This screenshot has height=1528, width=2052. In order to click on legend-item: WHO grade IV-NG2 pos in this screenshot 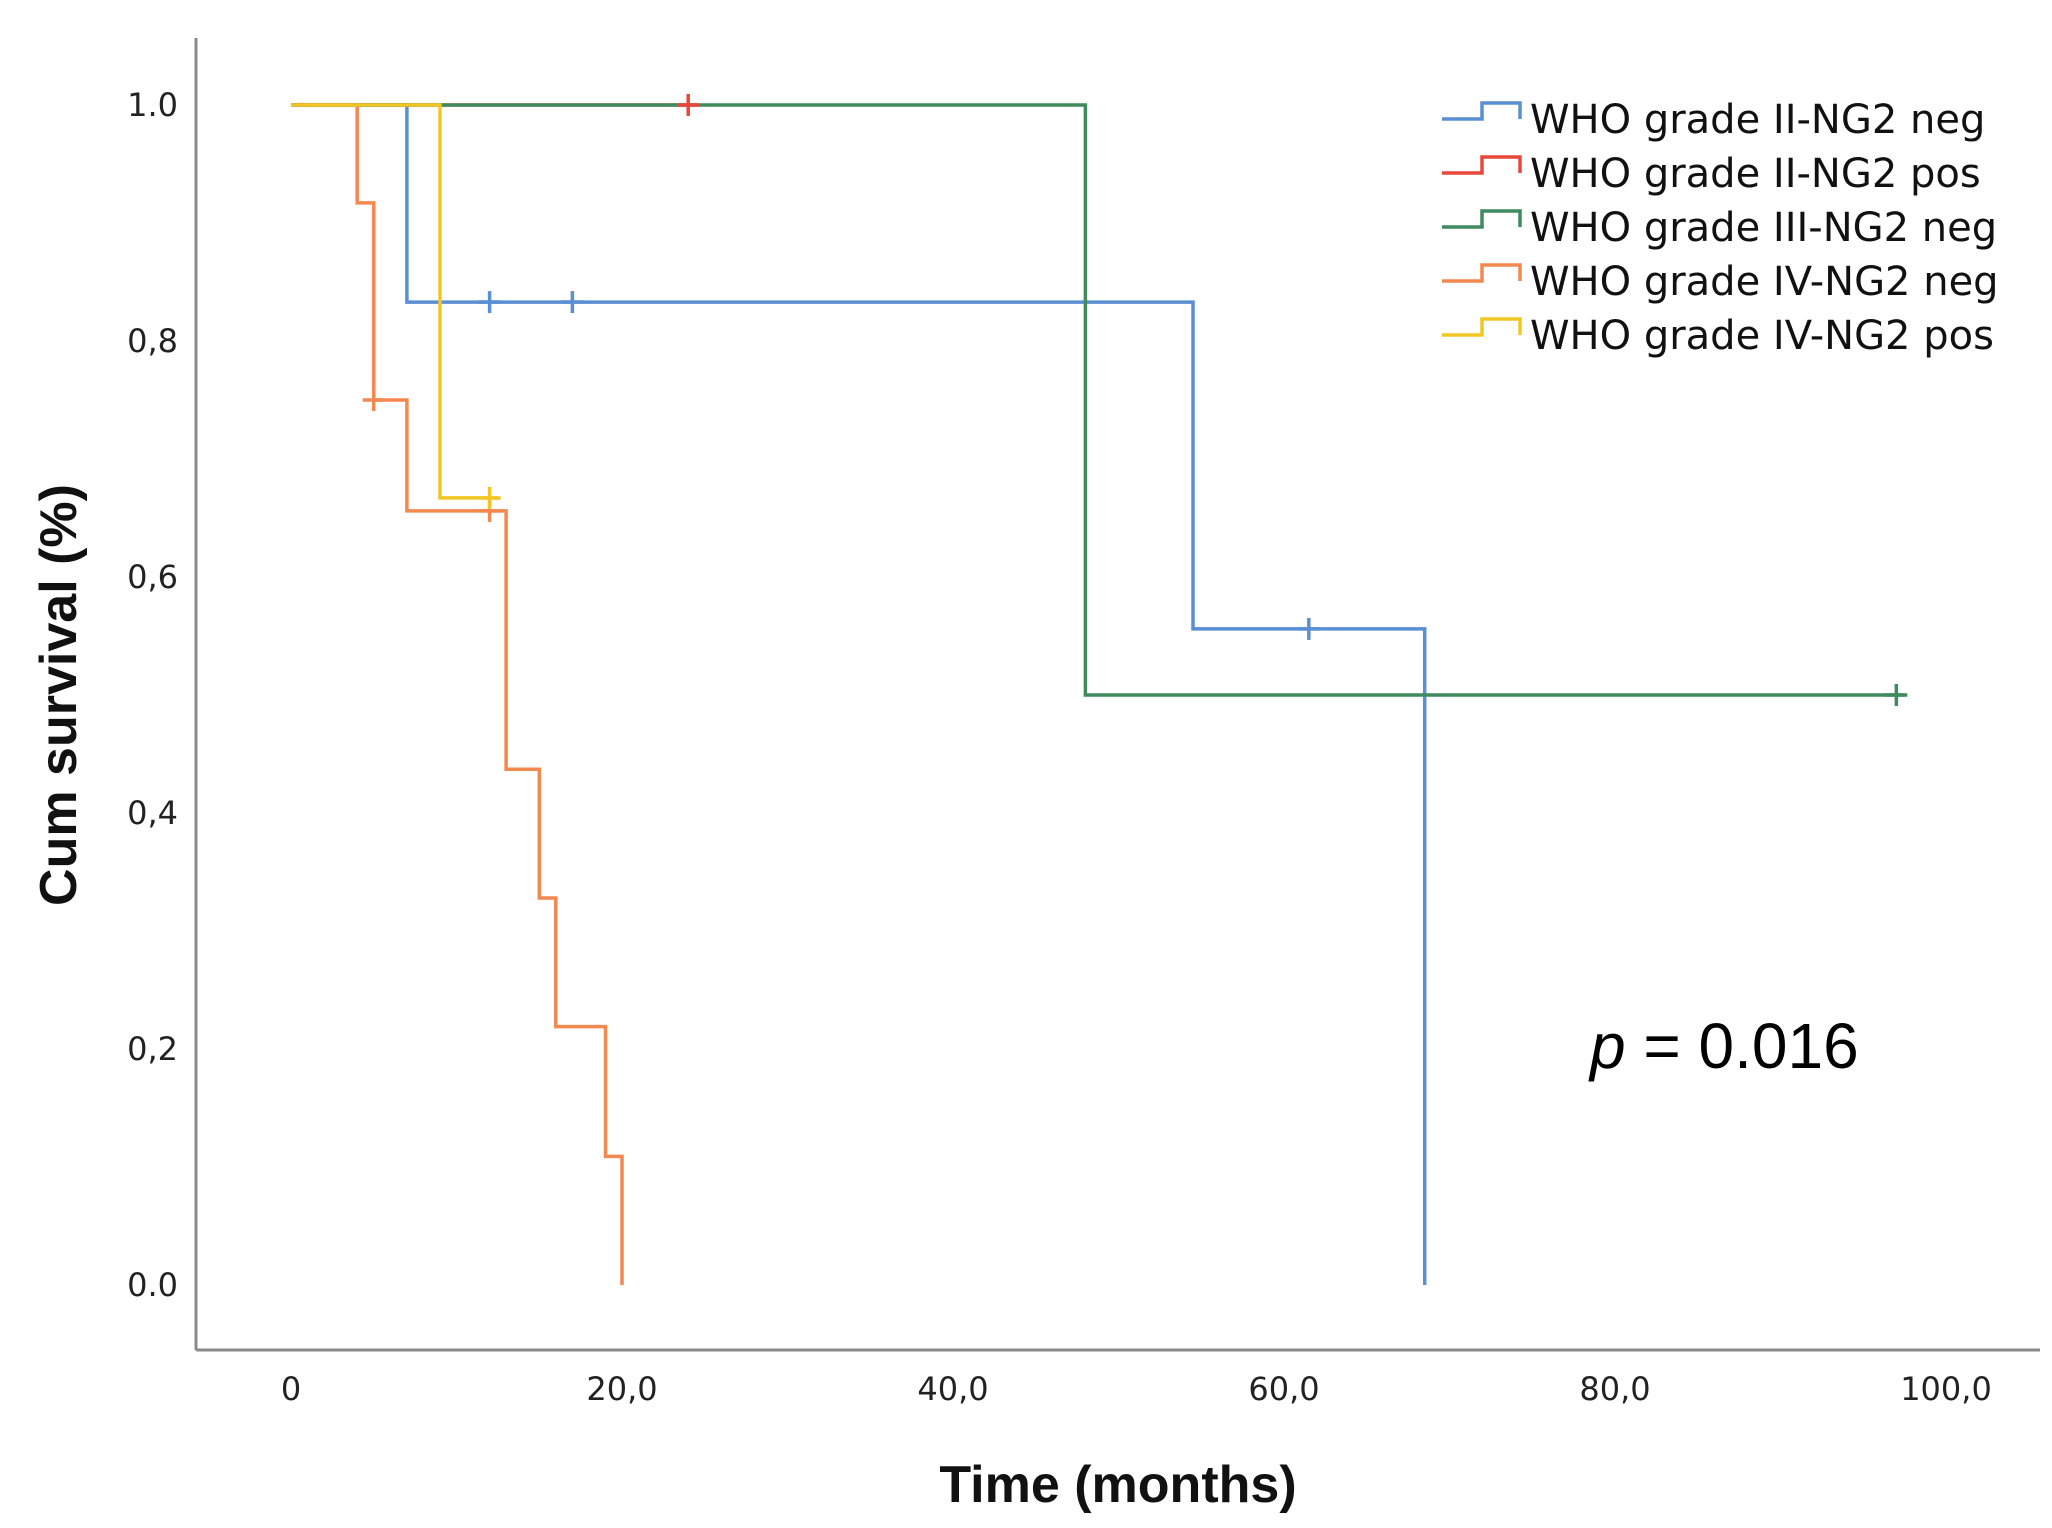, I will do `click(1718, 336)`.